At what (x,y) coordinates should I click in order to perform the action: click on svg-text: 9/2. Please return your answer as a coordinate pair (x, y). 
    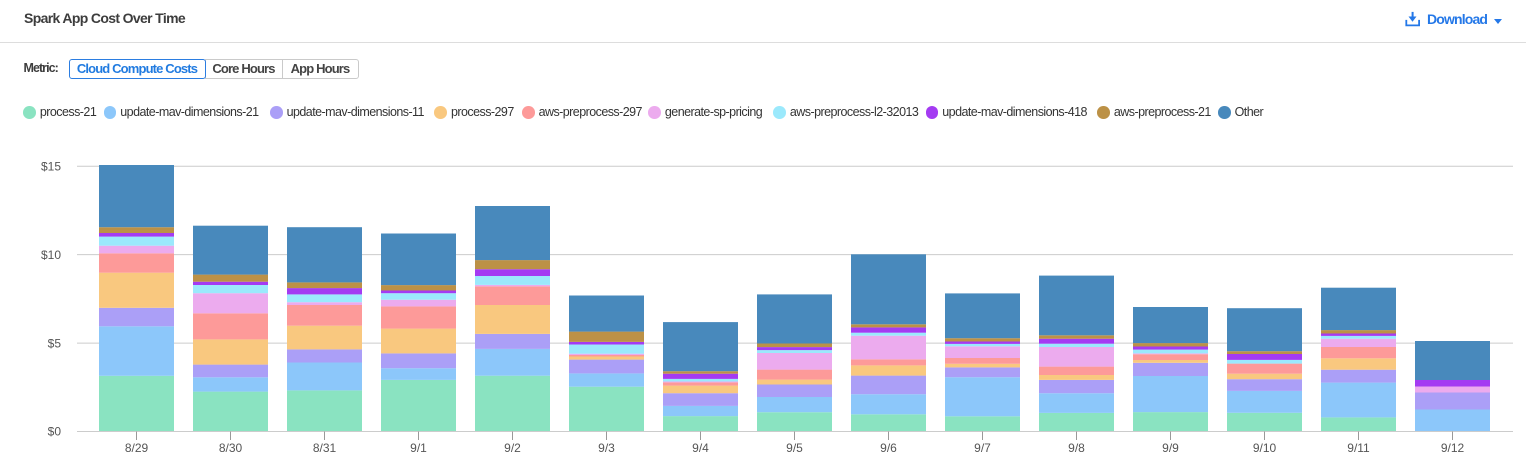
    Looking at the image, I should click on (512, 448).